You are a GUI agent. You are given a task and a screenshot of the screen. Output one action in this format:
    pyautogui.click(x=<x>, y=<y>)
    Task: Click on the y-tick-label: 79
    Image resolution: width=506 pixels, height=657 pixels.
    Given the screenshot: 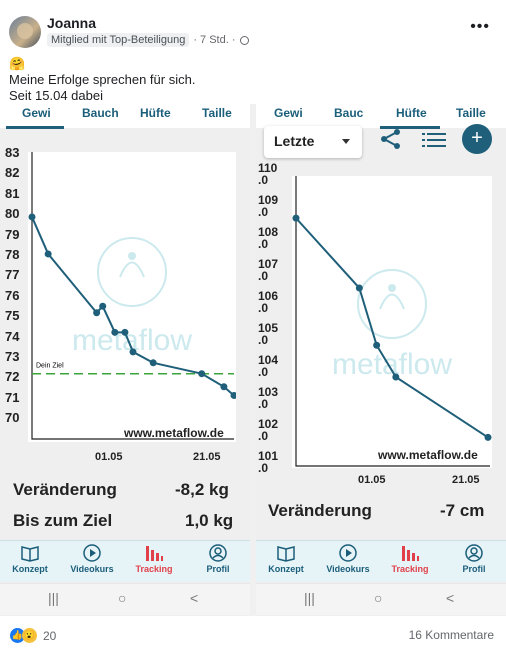 What is the action you would take?
    pyautogui.click(x=12, y=234)
    